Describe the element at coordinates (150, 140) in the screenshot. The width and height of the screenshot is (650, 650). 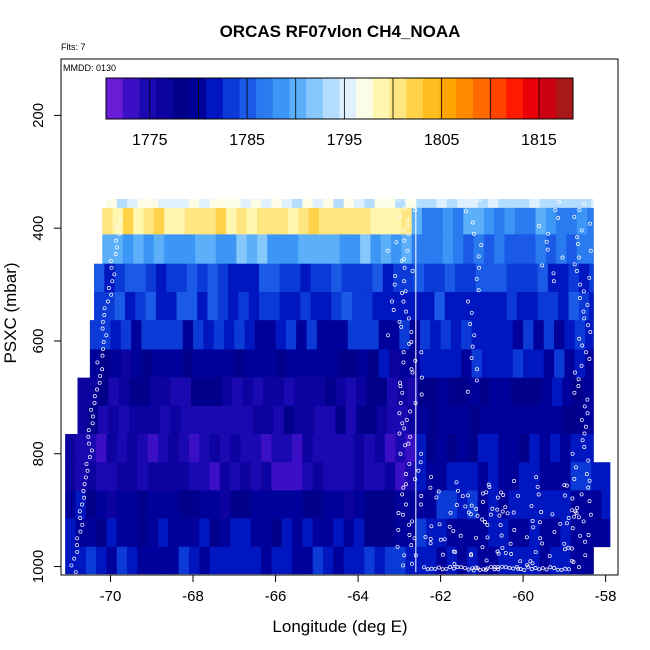
I see `colorbar-tick-label: 1775` at that location.